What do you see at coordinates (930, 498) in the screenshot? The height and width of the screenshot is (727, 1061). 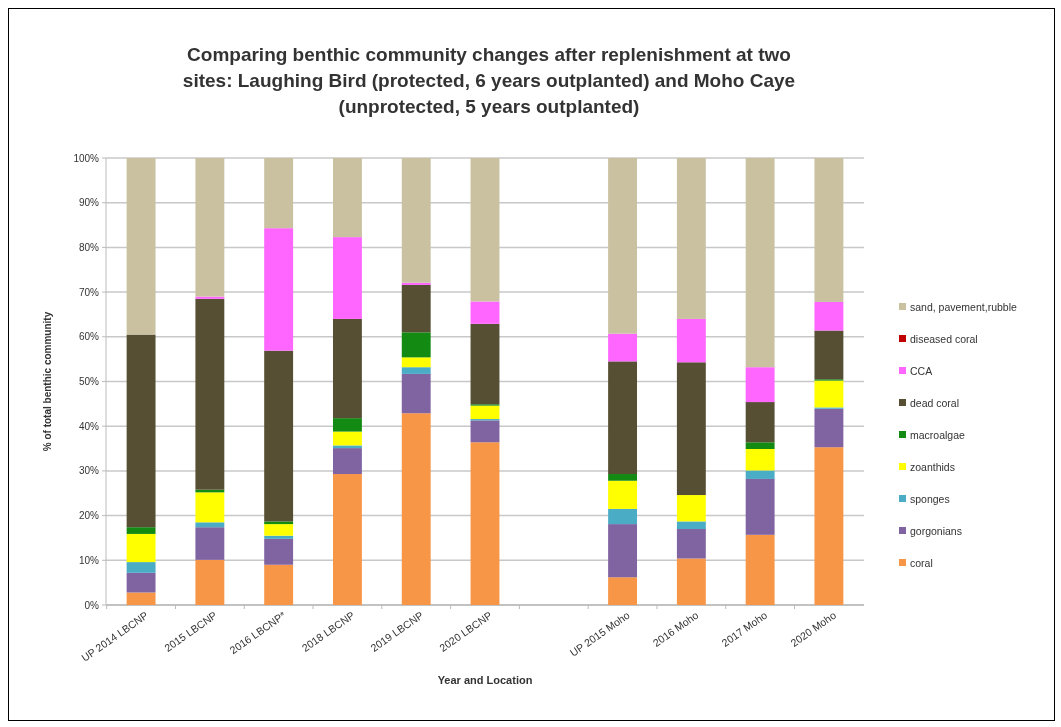 I see `legend-label: sponges` at bounding box center [930, 498].